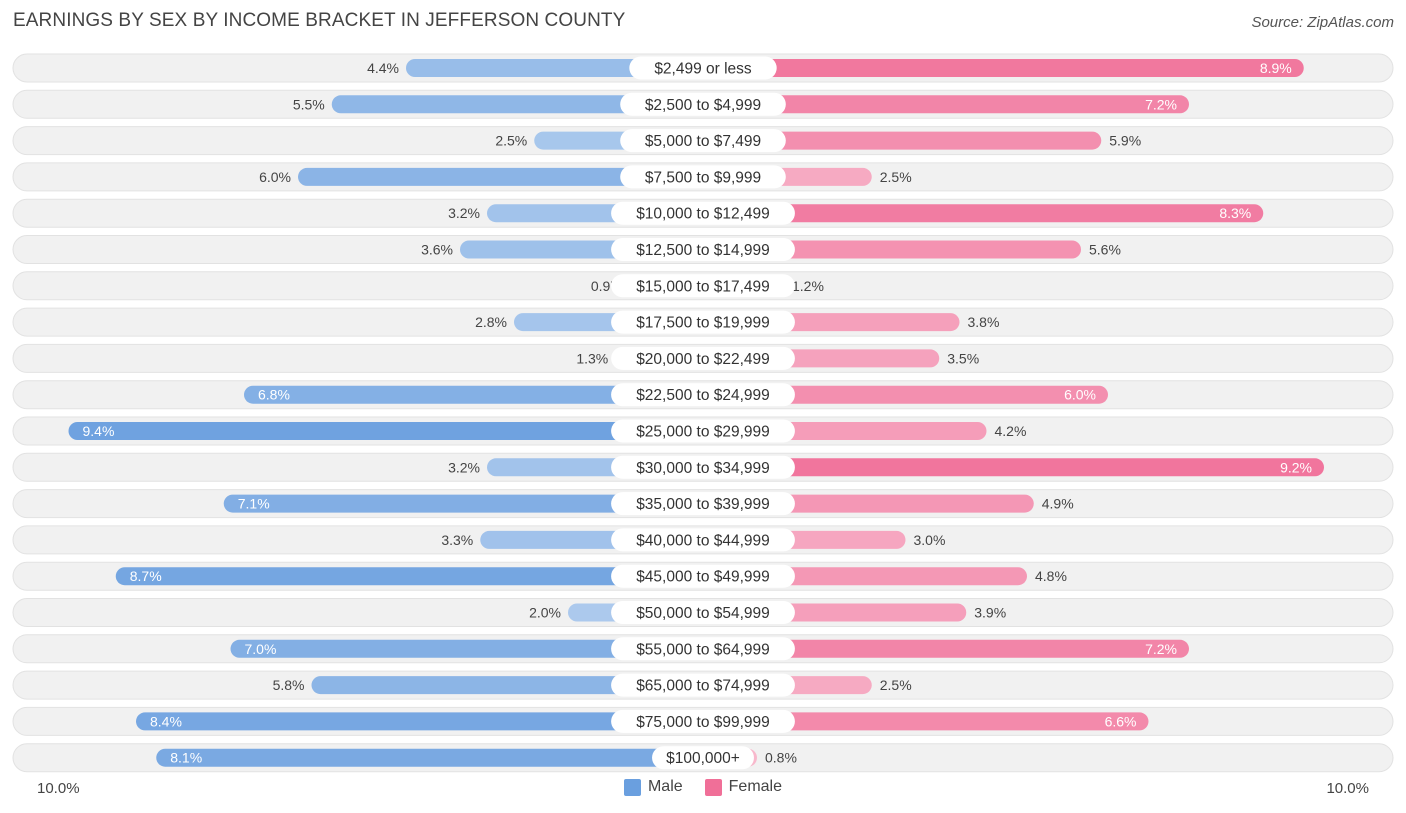 This screenshot has width=1406, height=813. Describe the element at coordinates (703, 787) in the screenshot. I see `legend: Male Female` at that location.